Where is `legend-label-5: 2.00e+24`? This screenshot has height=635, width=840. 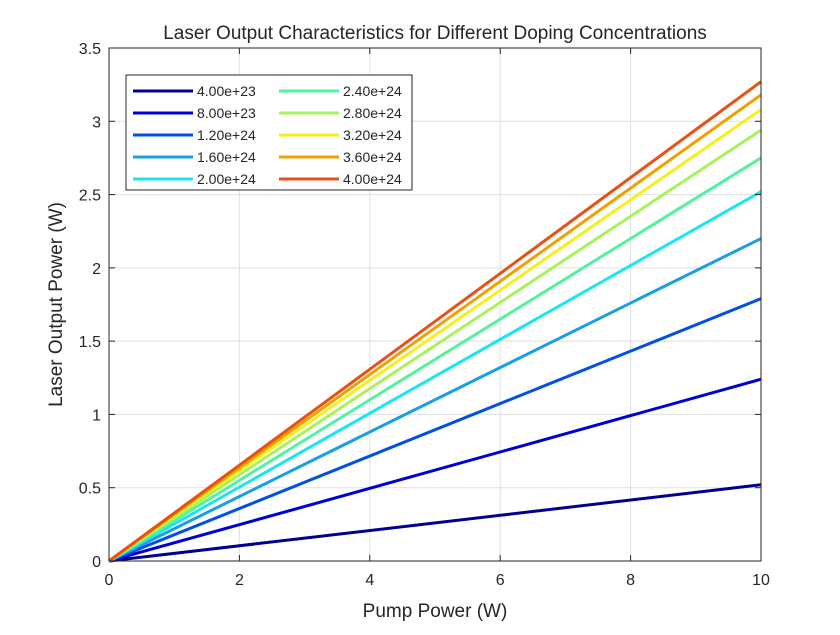 legend-label-5: 2.00e+24 is located at coordinates (226, 179).